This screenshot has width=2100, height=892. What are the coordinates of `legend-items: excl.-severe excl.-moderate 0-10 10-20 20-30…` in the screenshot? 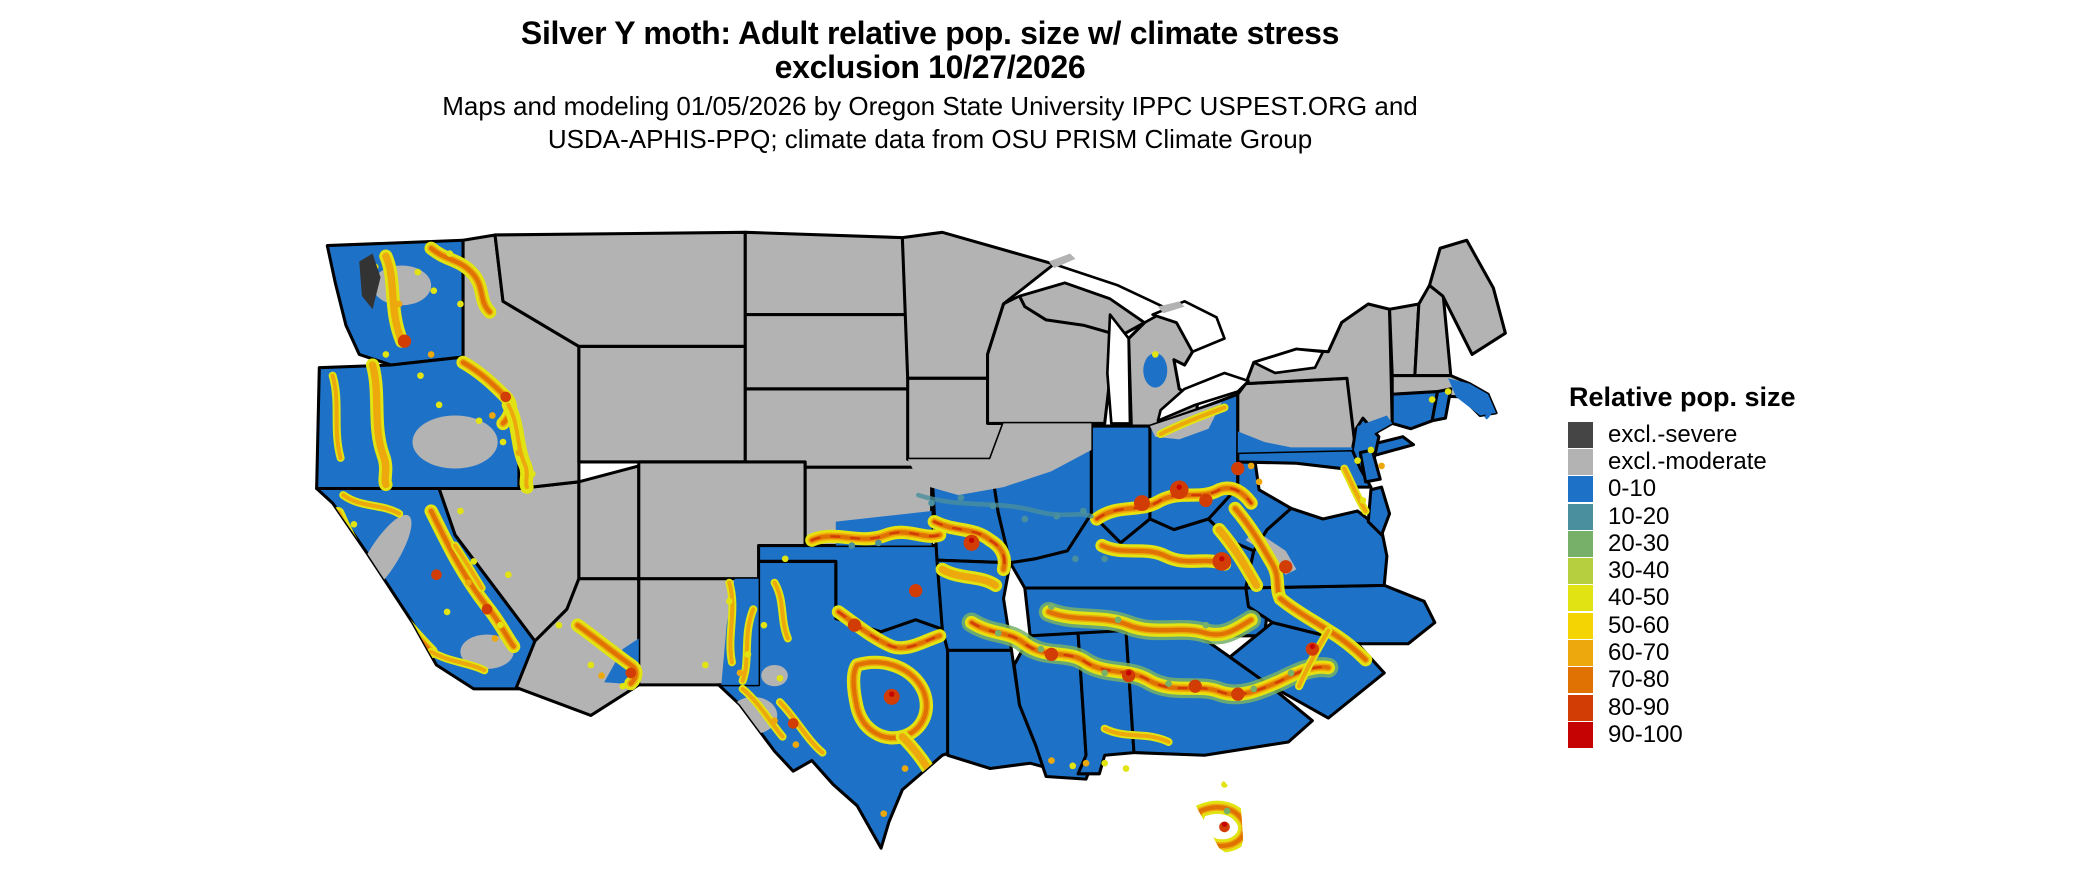 It's located at (1738, 585).